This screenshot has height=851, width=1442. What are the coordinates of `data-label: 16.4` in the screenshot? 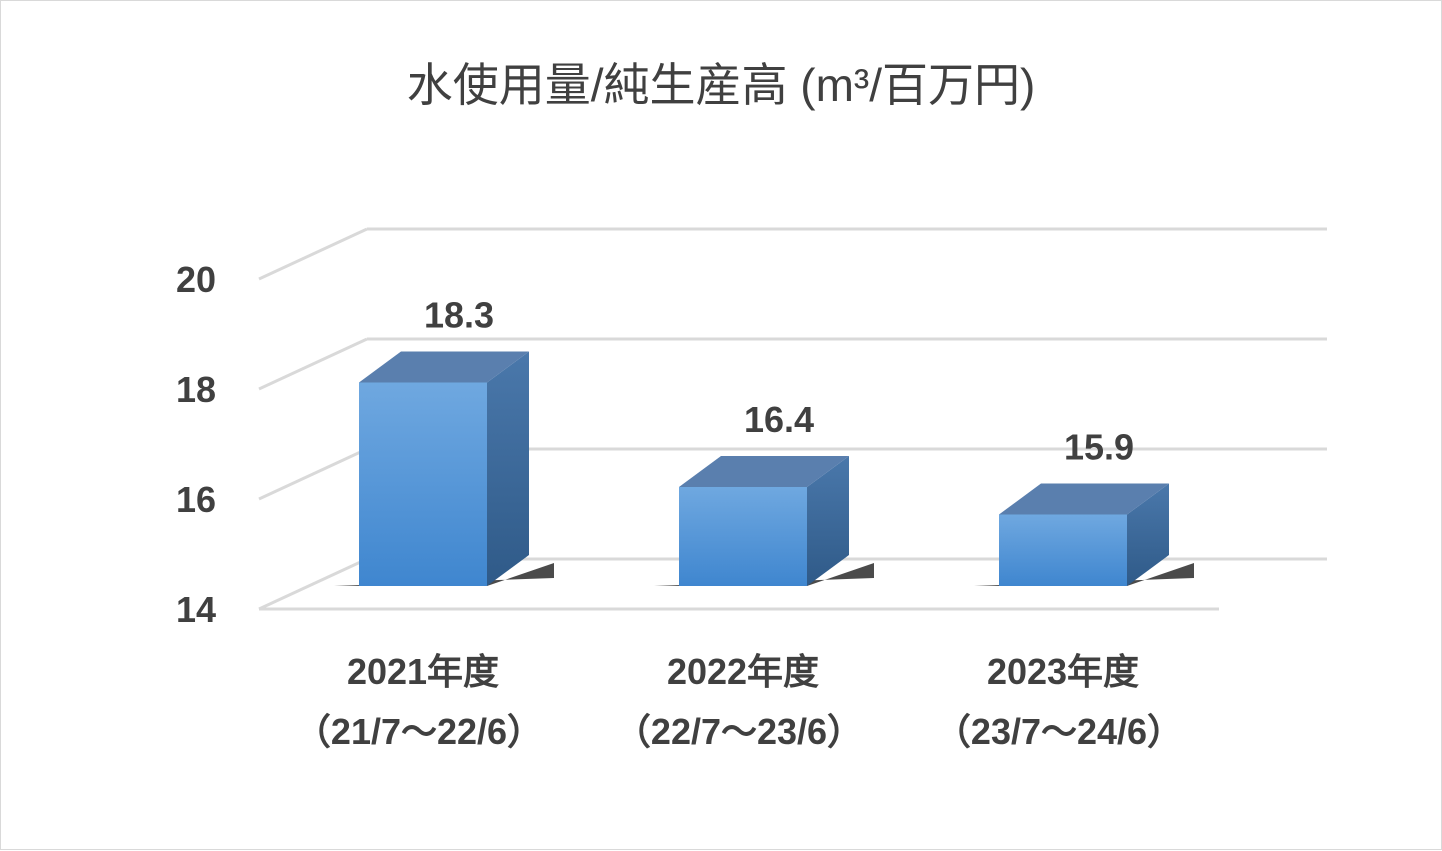 It's located at (779, 419).